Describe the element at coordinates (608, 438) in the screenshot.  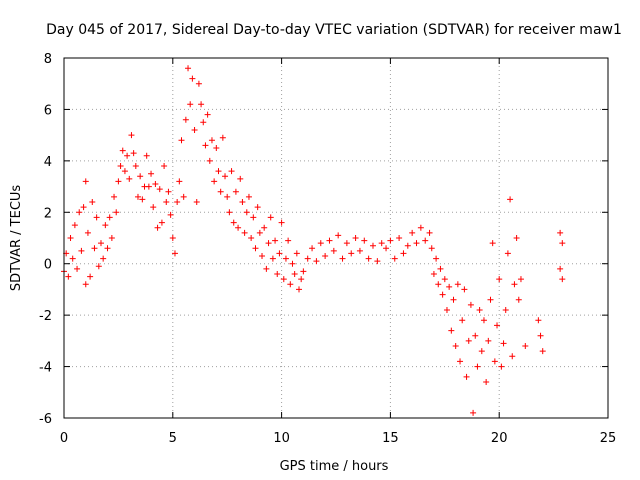
I see `x-tick-label: 25` at that location.